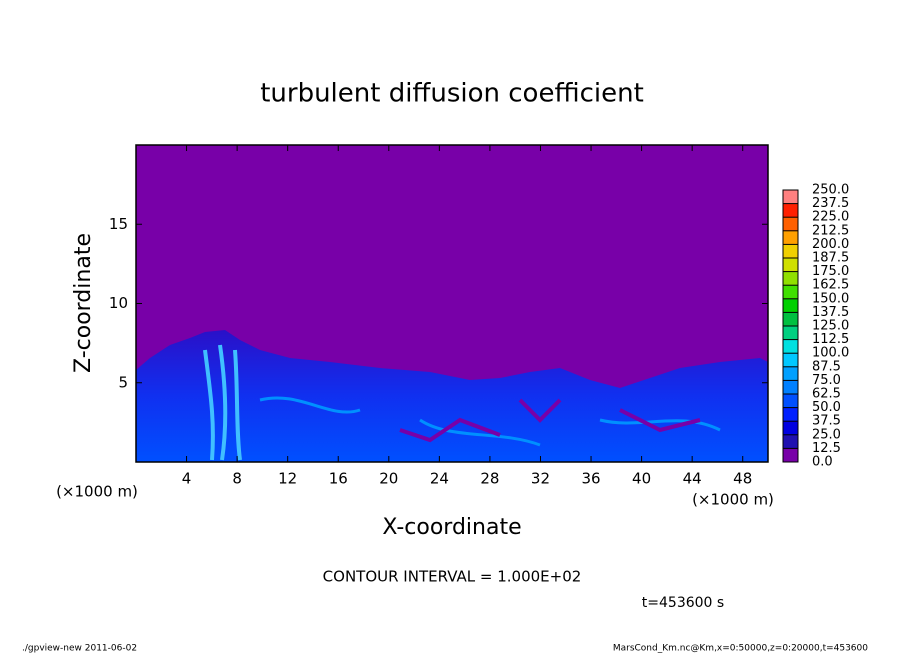  What do you see at coordinates (830, 217) in the screenshot?
I see `colorbar-label: 225.0` at bounding box center [830, 217].